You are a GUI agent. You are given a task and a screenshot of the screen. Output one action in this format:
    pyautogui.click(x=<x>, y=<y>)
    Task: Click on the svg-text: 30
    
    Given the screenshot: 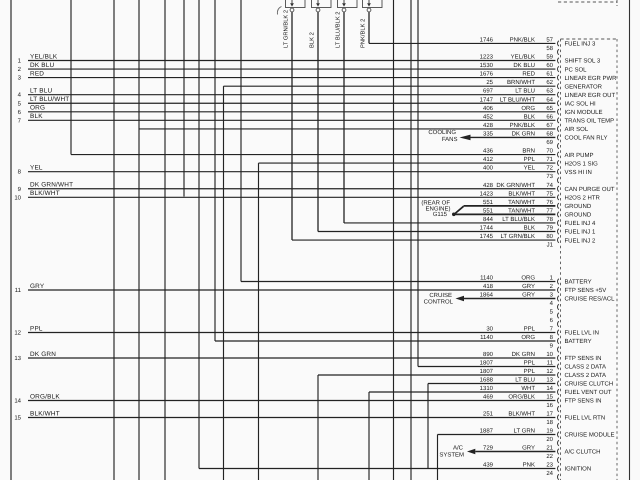 What is the action you would take?
    pyautogui.click(x=489, y=329)
    